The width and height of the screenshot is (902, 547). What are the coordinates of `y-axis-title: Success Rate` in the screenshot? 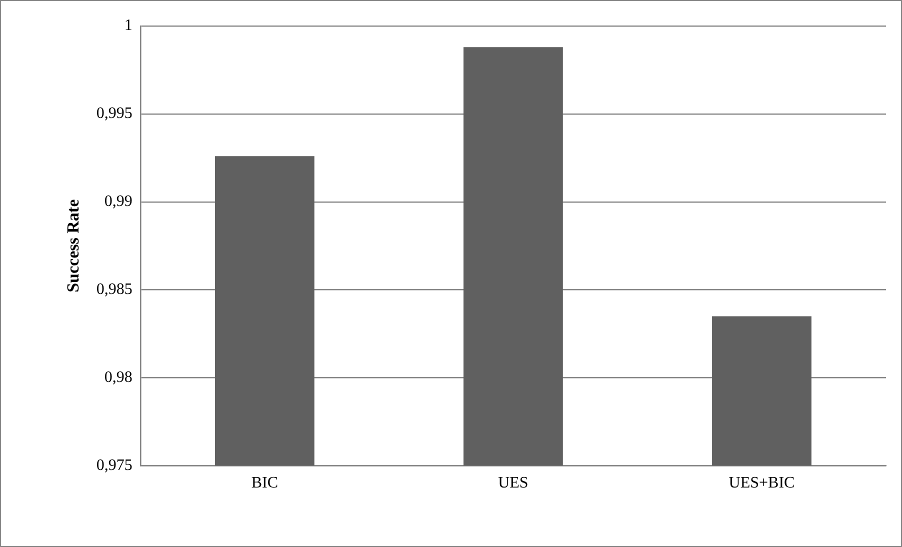 It's located at (73, 245).